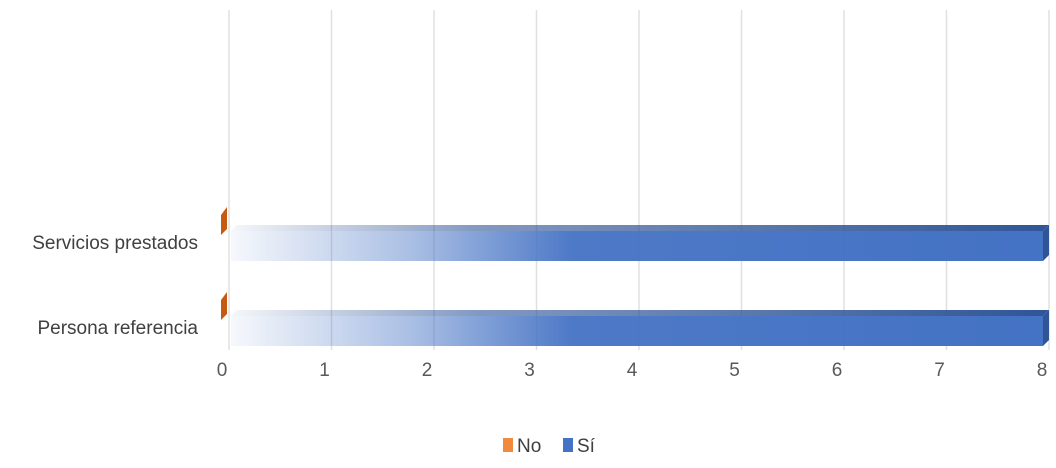 The width and height of the screenshot is (1056, 468). What do you see at coordinates (427, 370) in the screenshot?
I see `x-tick-label: 2` at bounding box center [427, 370].